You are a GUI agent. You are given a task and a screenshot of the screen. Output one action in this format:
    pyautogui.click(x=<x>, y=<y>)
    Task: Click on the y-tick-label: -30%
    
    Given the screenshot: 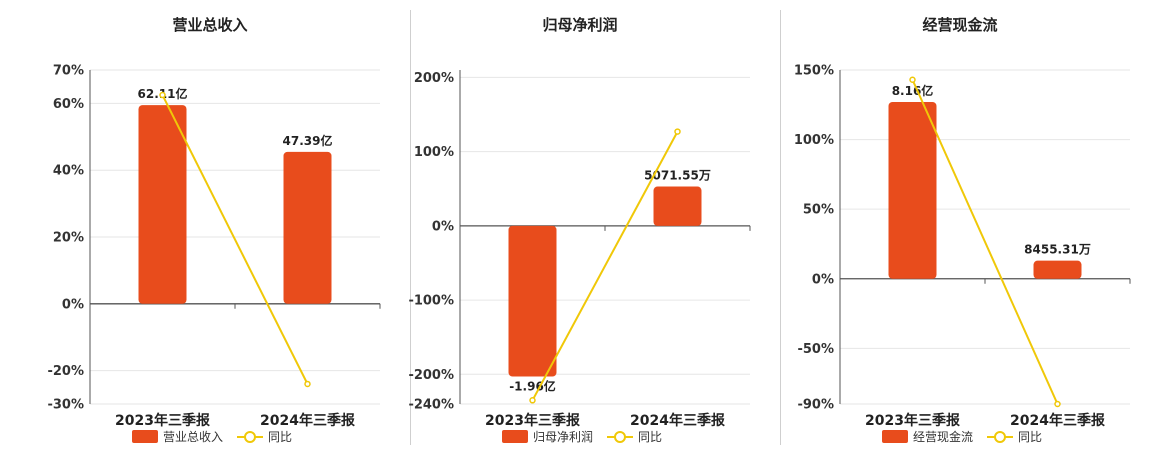 What is the action you would take?
    pyautogui.click(x=65, y=405)
    